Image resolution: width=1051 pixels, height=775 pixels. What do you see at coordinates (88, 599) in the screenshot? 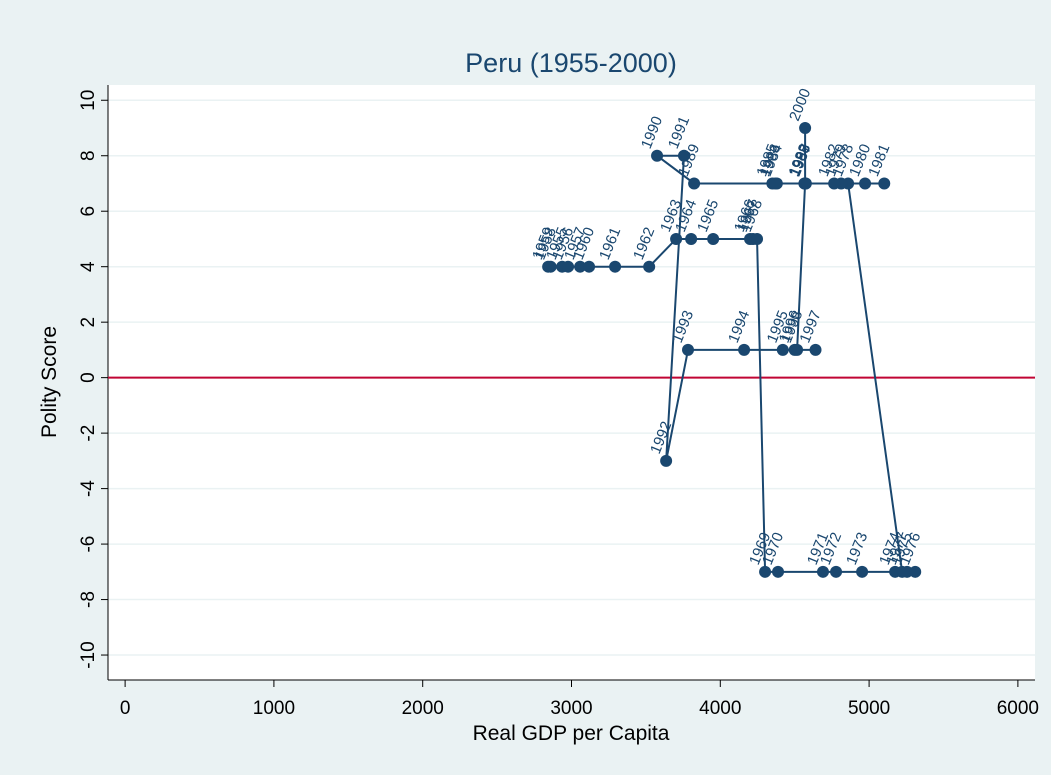
I see `y-tick-label: -8` at bounding box center [88, 599].